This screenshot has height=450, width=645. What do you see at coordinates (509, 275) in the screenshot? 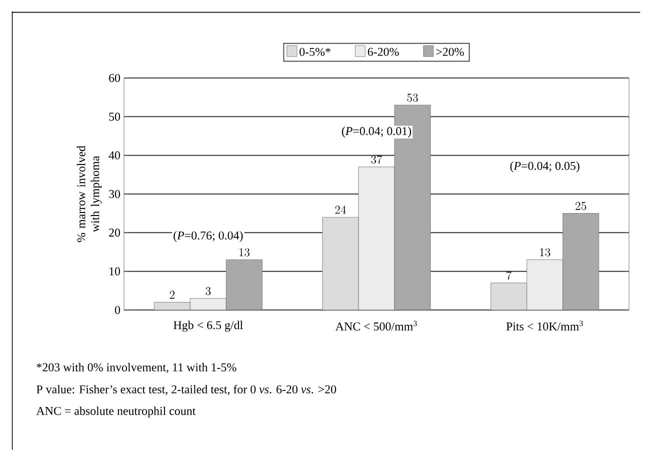
I see `data-label: 7` at bounding box center [509, 275].